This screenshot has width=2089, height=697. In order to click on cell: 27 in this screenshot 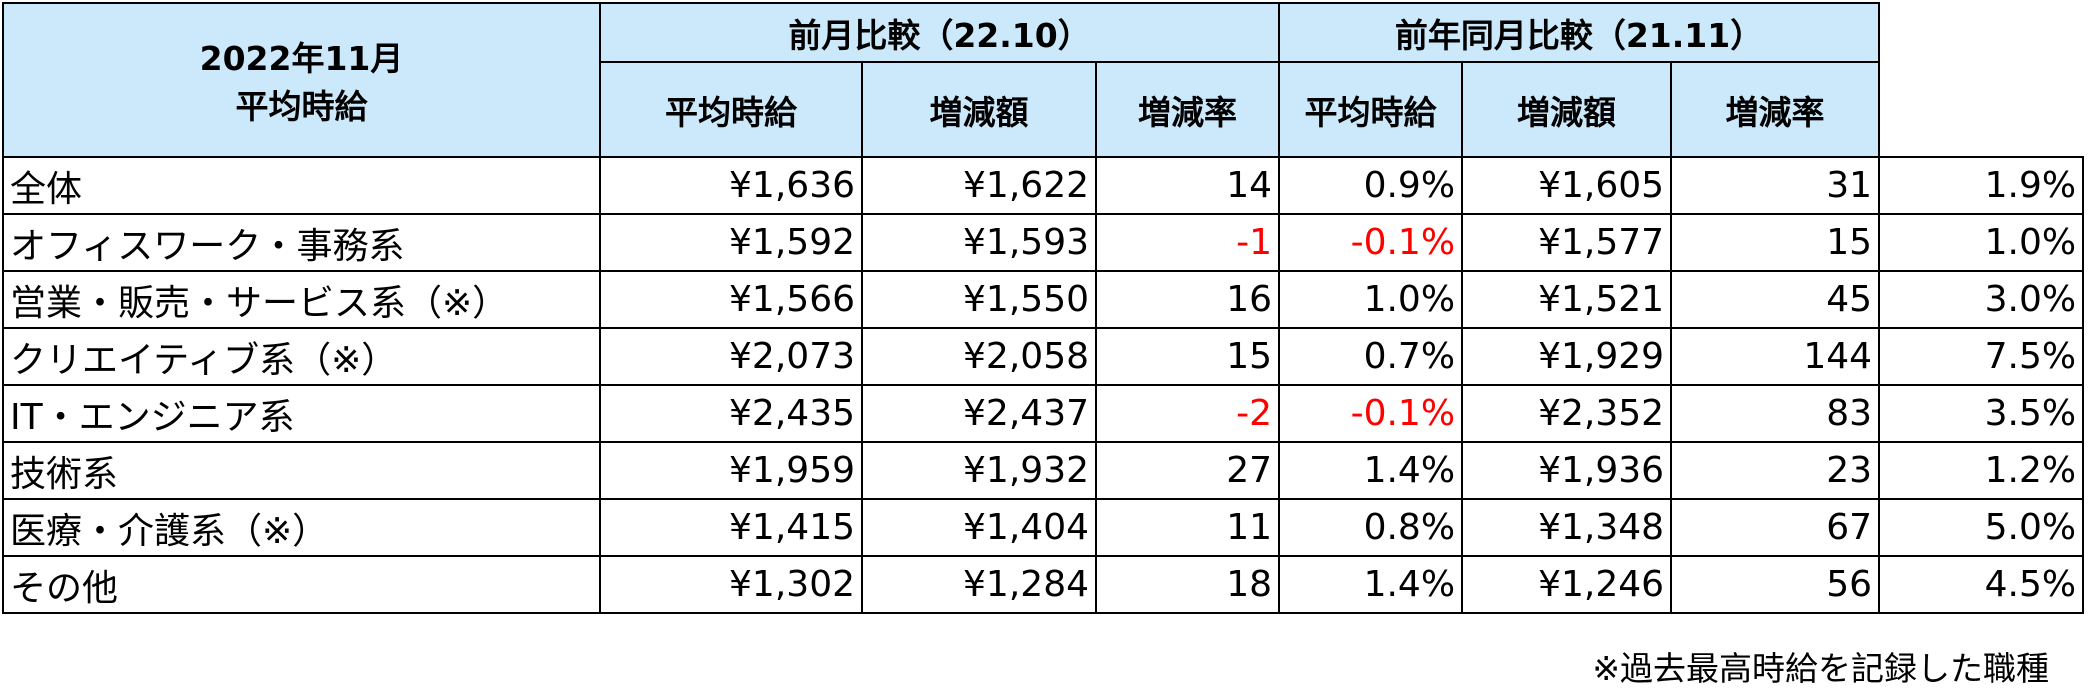, I will do `click(1187, 470)`.